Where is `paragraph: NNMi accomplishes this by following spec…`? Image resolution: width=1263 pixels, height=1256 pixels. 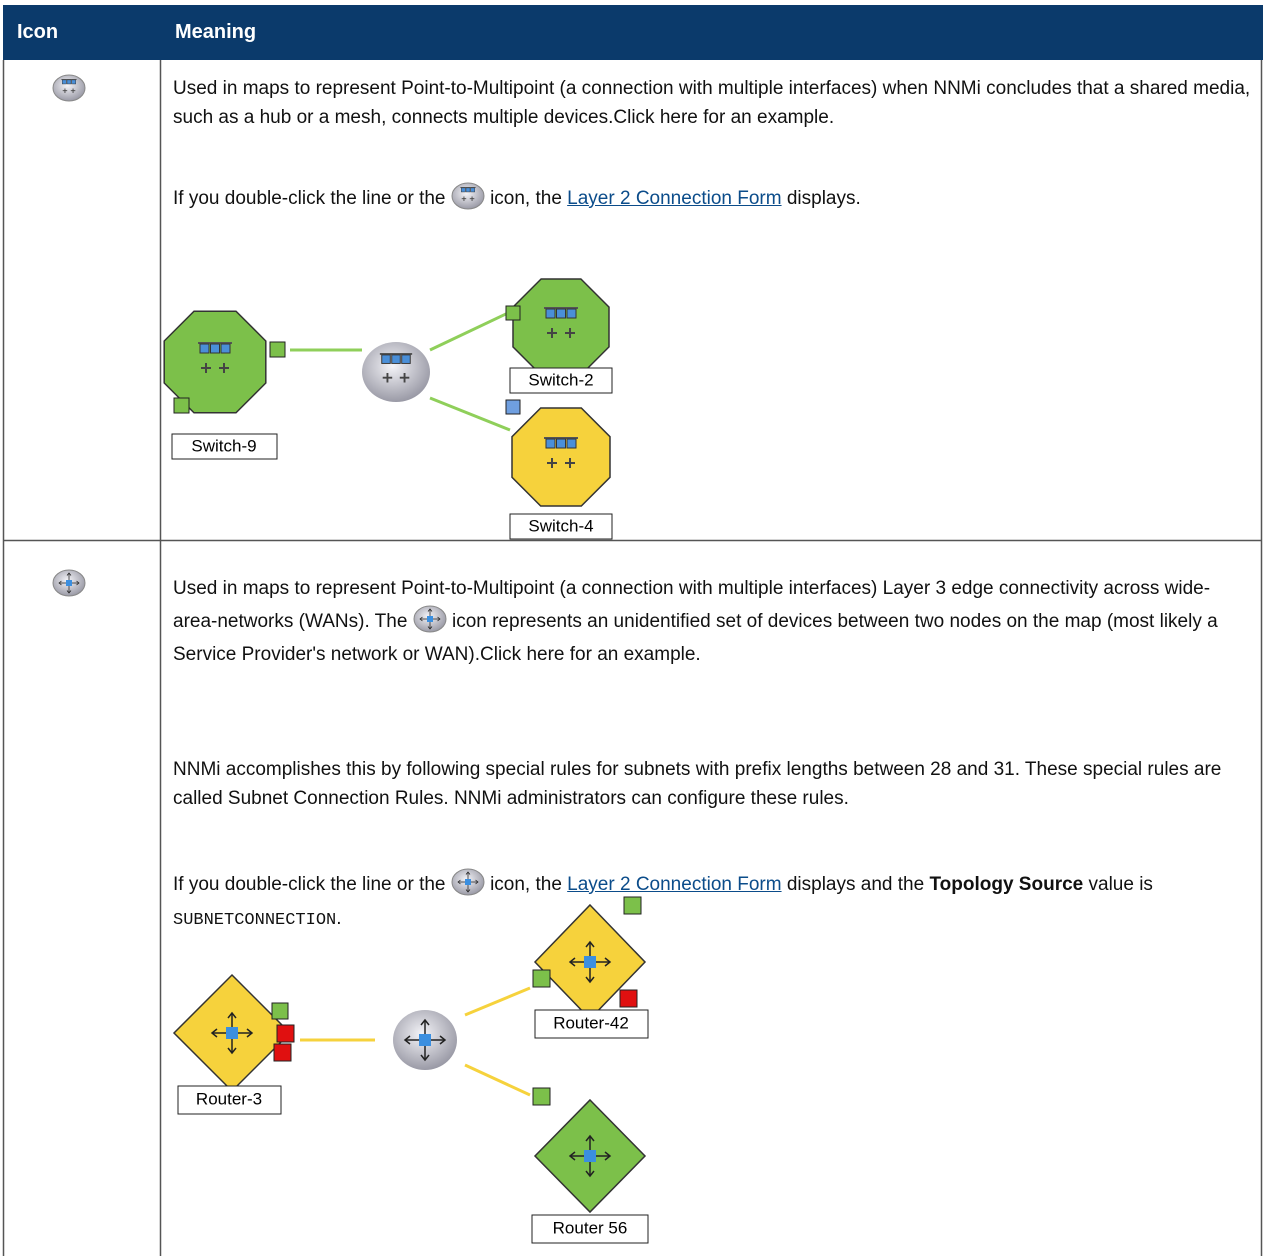
paragraph: NNMi accomplishes this by following spec… is located at coordinates (697, 784).